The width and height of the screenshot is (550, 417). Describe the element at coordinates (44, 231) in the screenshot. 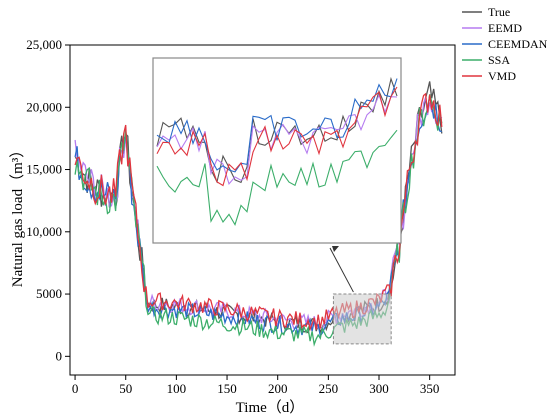

I see `y-tick-label: 10,000` at that location.